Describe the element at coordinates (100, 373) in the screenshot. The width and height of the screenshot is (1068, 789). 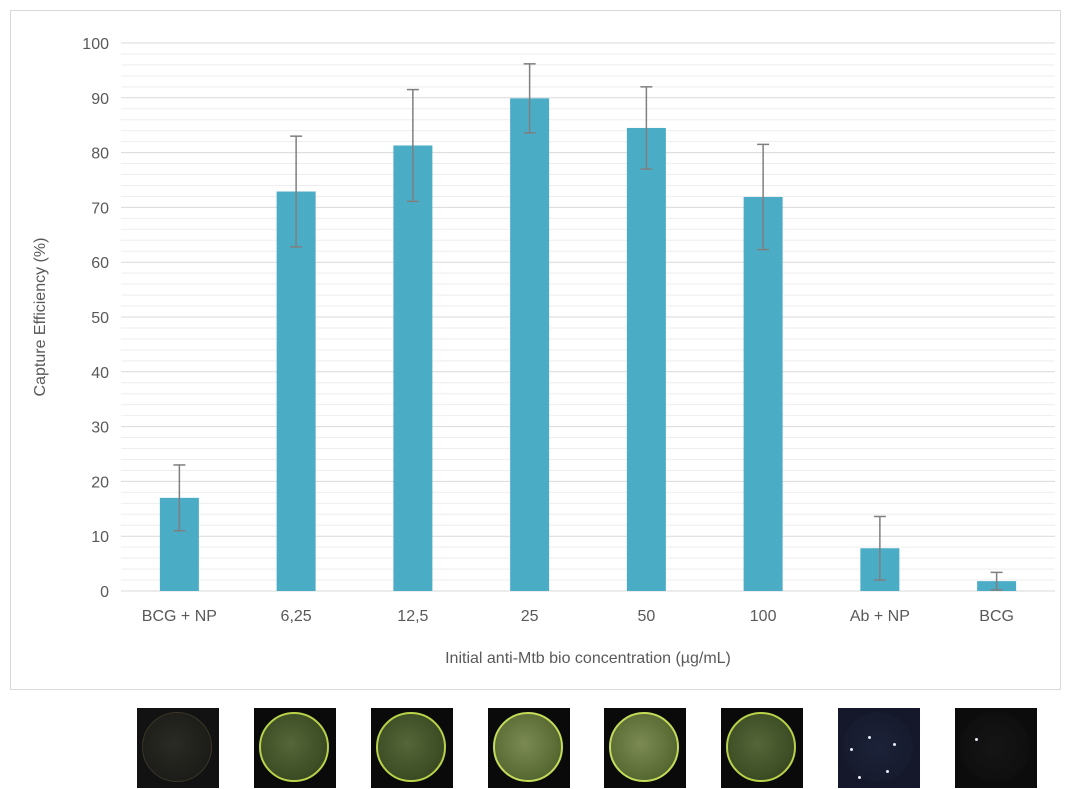
I see `y-tick-label: 40` at that location.